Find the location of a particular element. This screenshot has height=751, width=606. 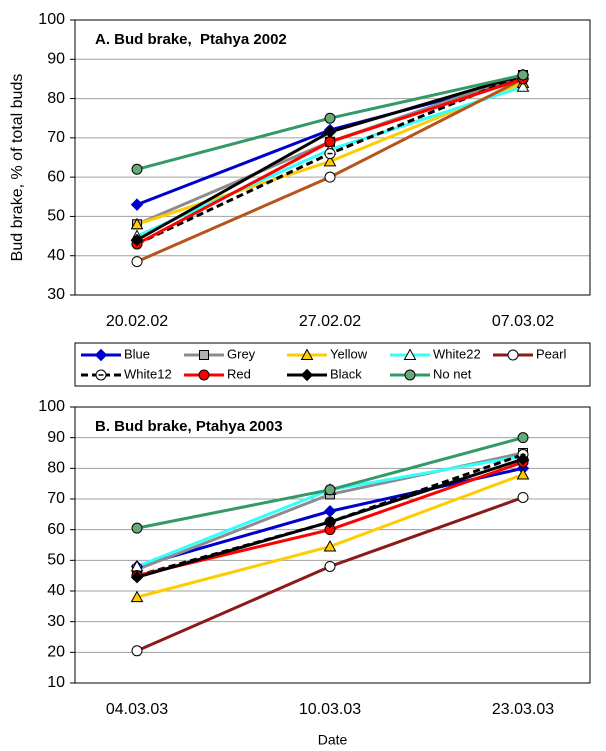

legend-label: Blue is located at coordinates (137, 353).